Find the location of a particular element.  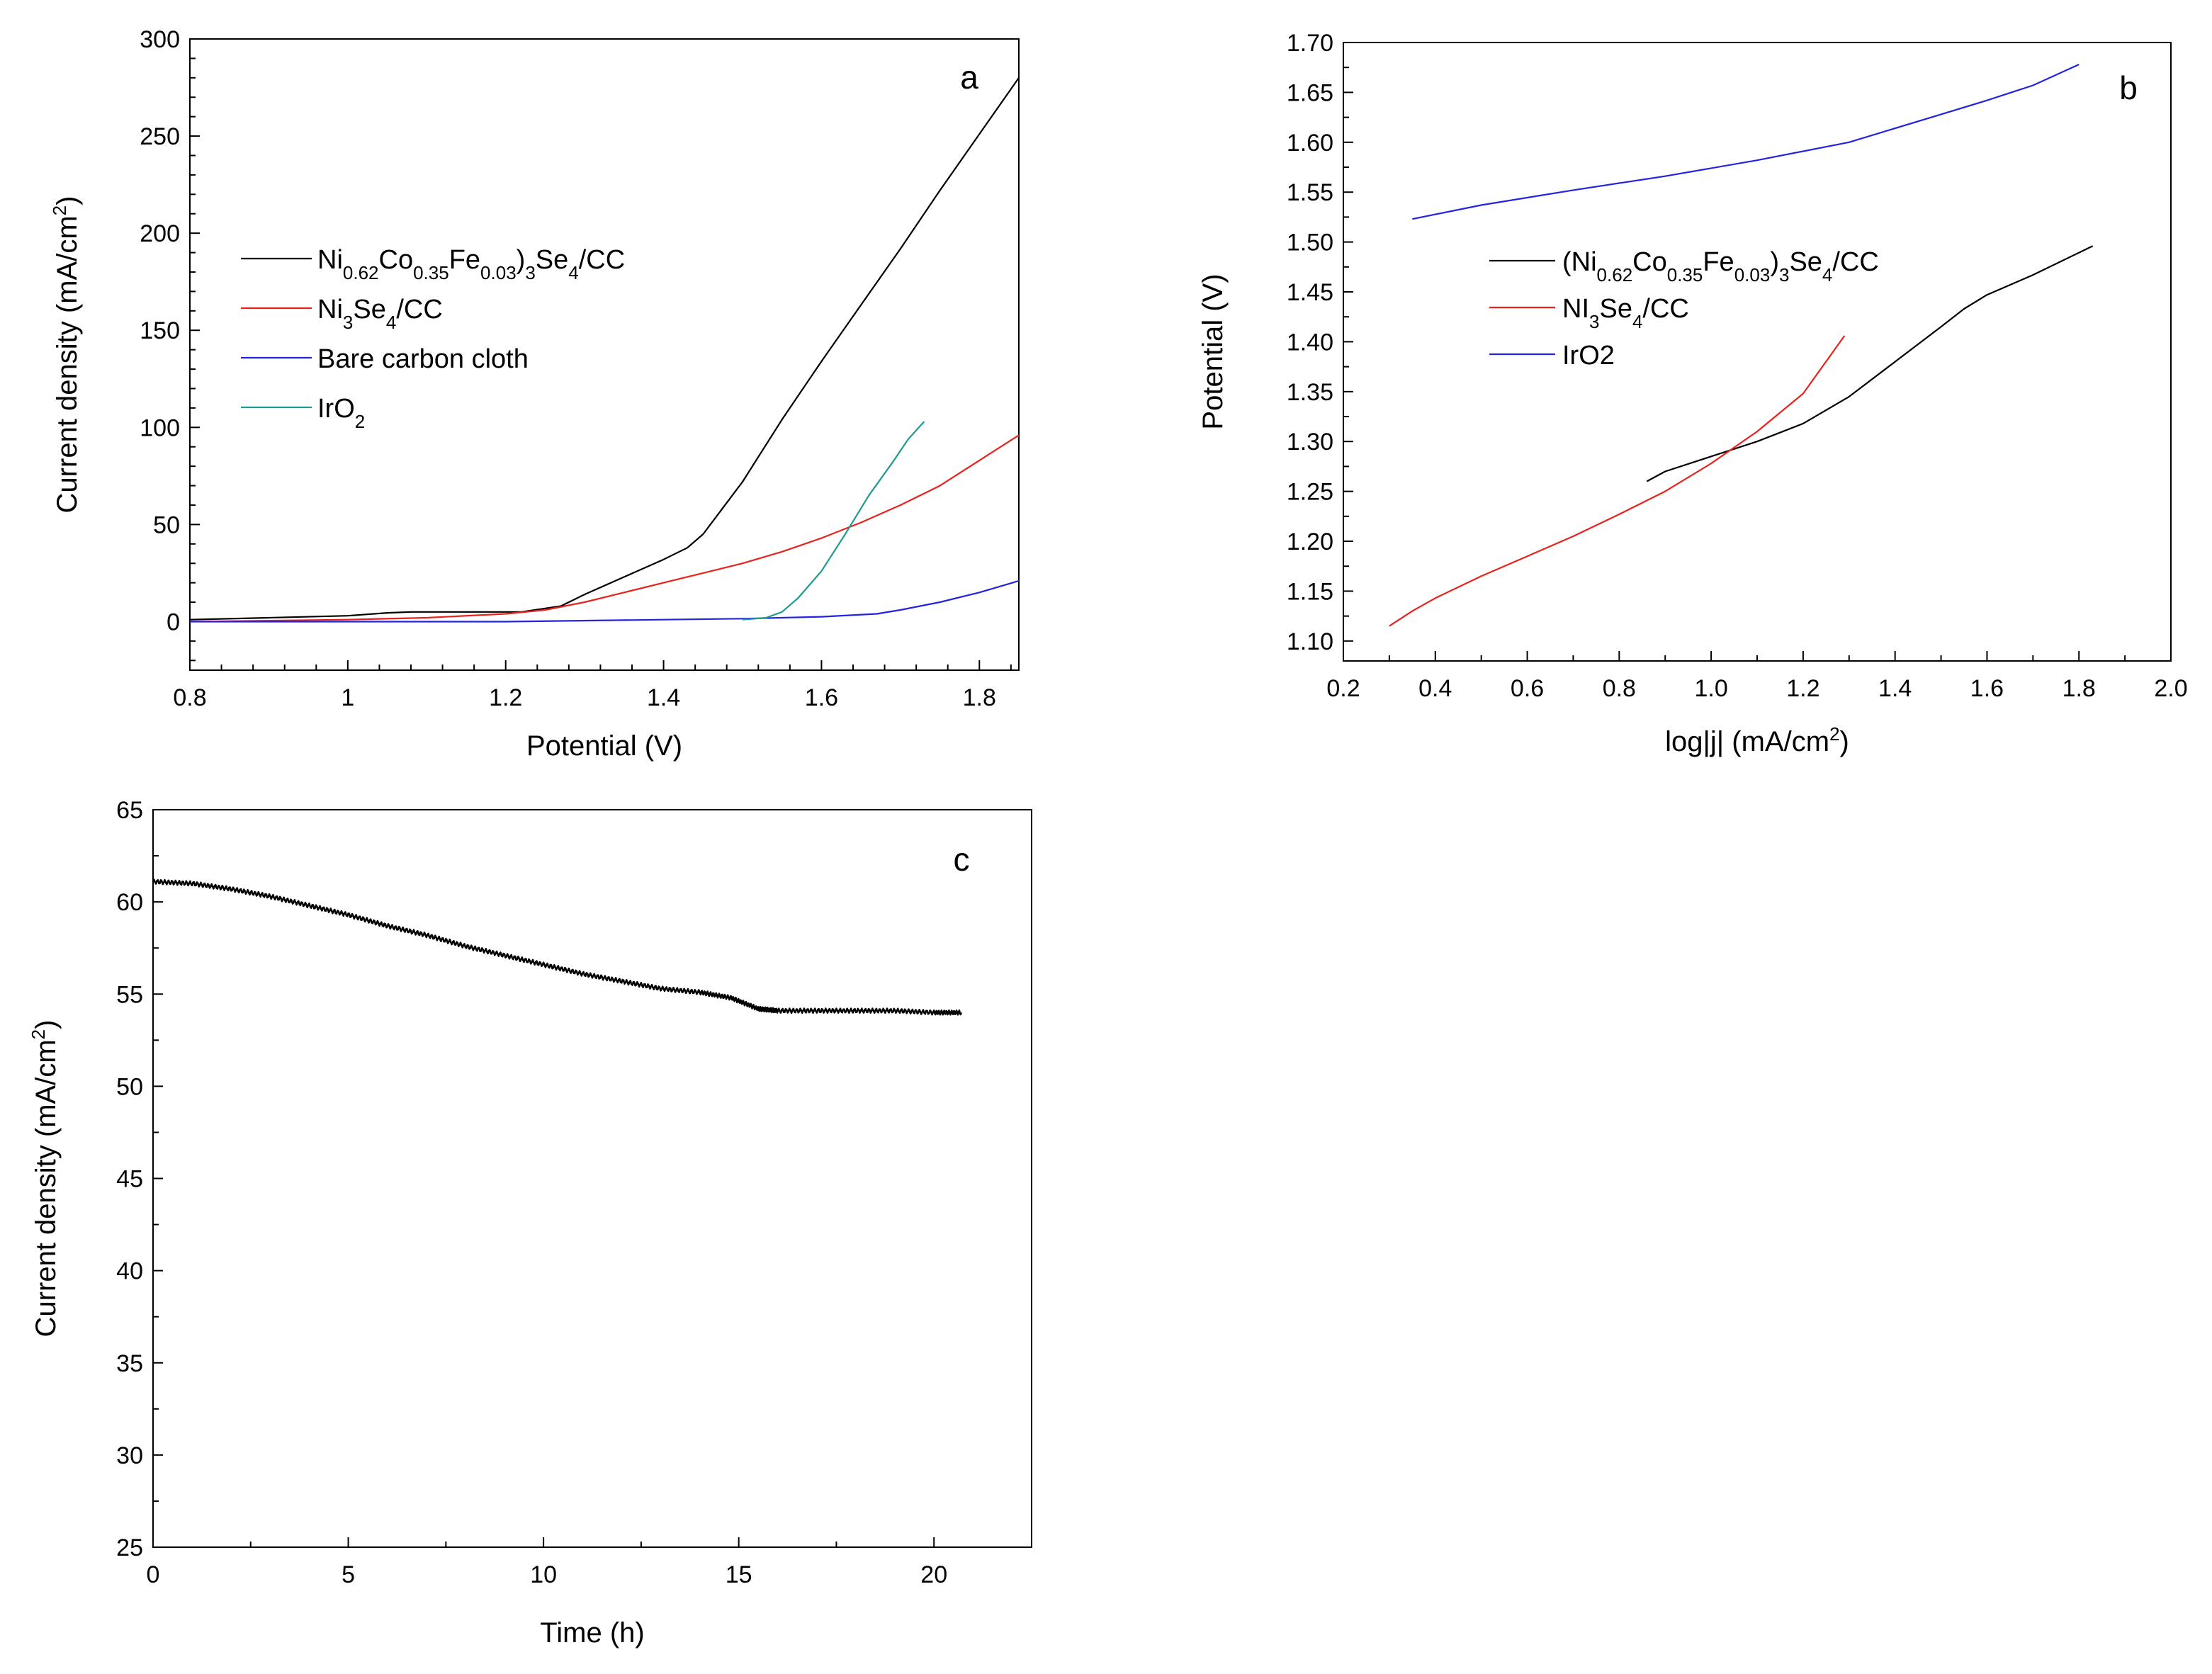

x-tick-label: 10 is located at coordinates (543, 1574).